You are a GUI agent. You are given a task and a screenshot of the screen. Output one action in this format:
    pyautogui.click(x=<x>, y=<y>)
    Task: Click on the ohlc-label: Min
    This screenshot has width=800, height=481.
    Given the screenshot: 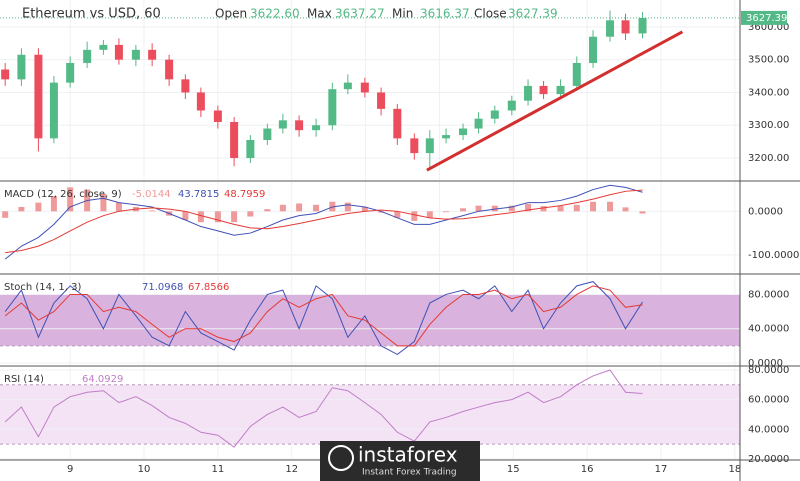 What is the action you would take?
    pyautogui.click(x=402, y=14)
    